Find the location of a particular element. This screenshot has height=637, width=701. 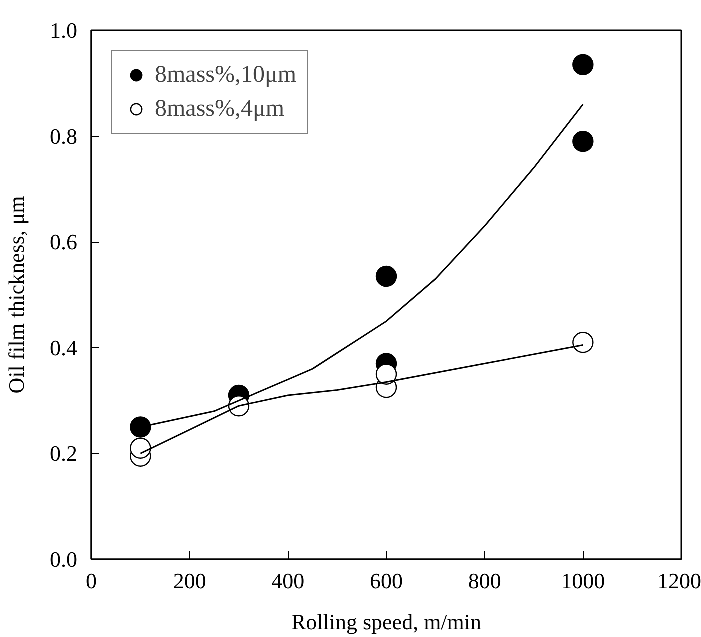

y-axis-title: Oil film thickness, μm is located at coordinates (16, 295).